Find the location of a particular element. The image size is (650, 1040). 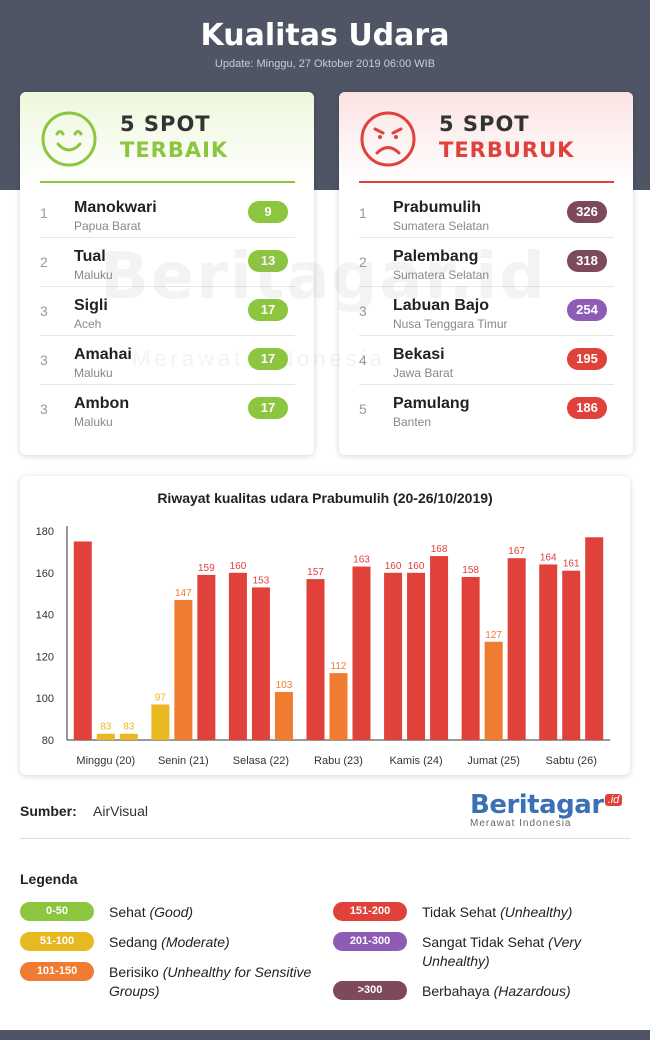

rank-number: 1 is located at coordinates (363, 213).